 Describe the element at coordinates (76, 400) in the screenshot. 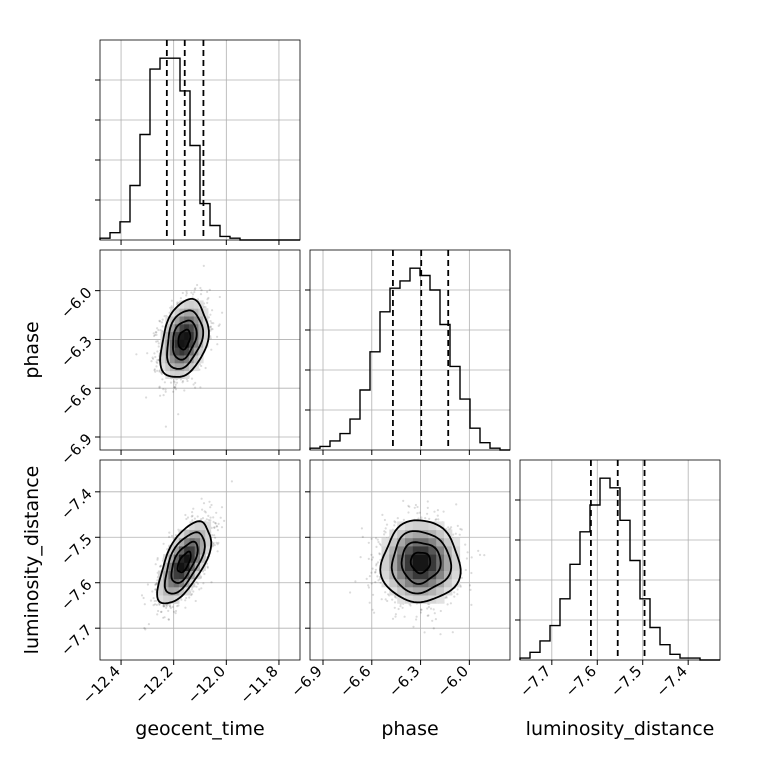

I see `y-tick-label-phase: −6.6` at that location.